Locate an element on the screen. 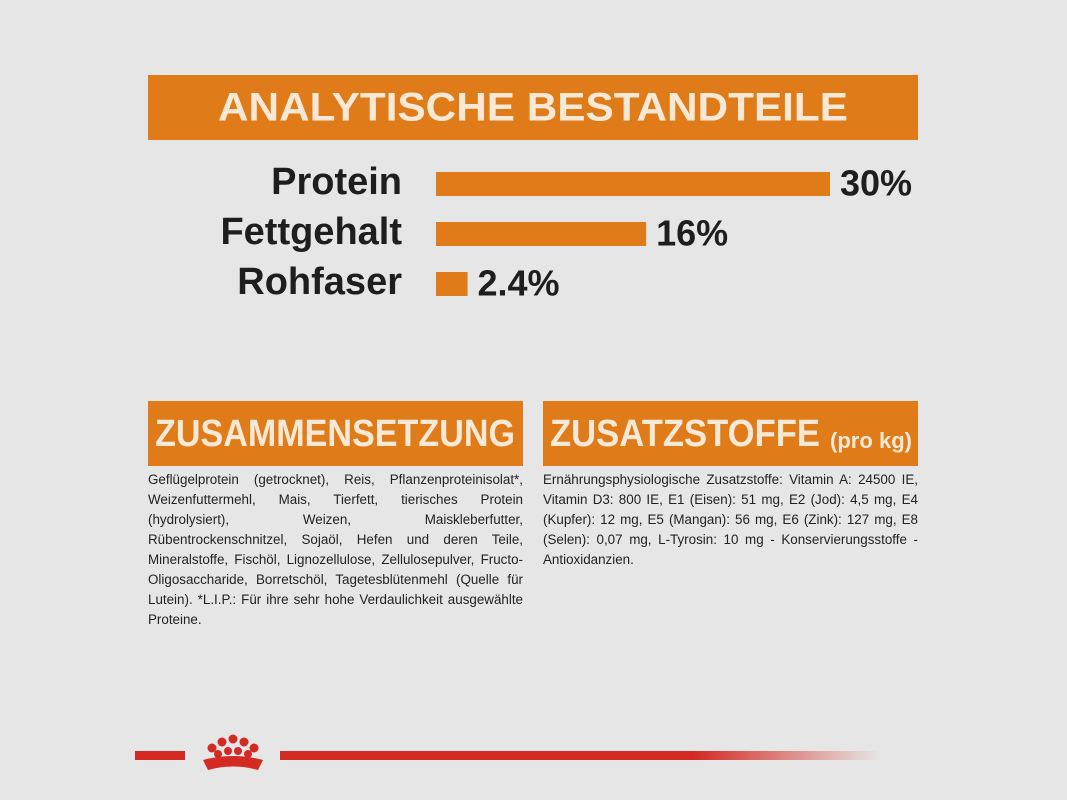 The image size is (1067, 800). title-banner is located at coordinates (533, 107).